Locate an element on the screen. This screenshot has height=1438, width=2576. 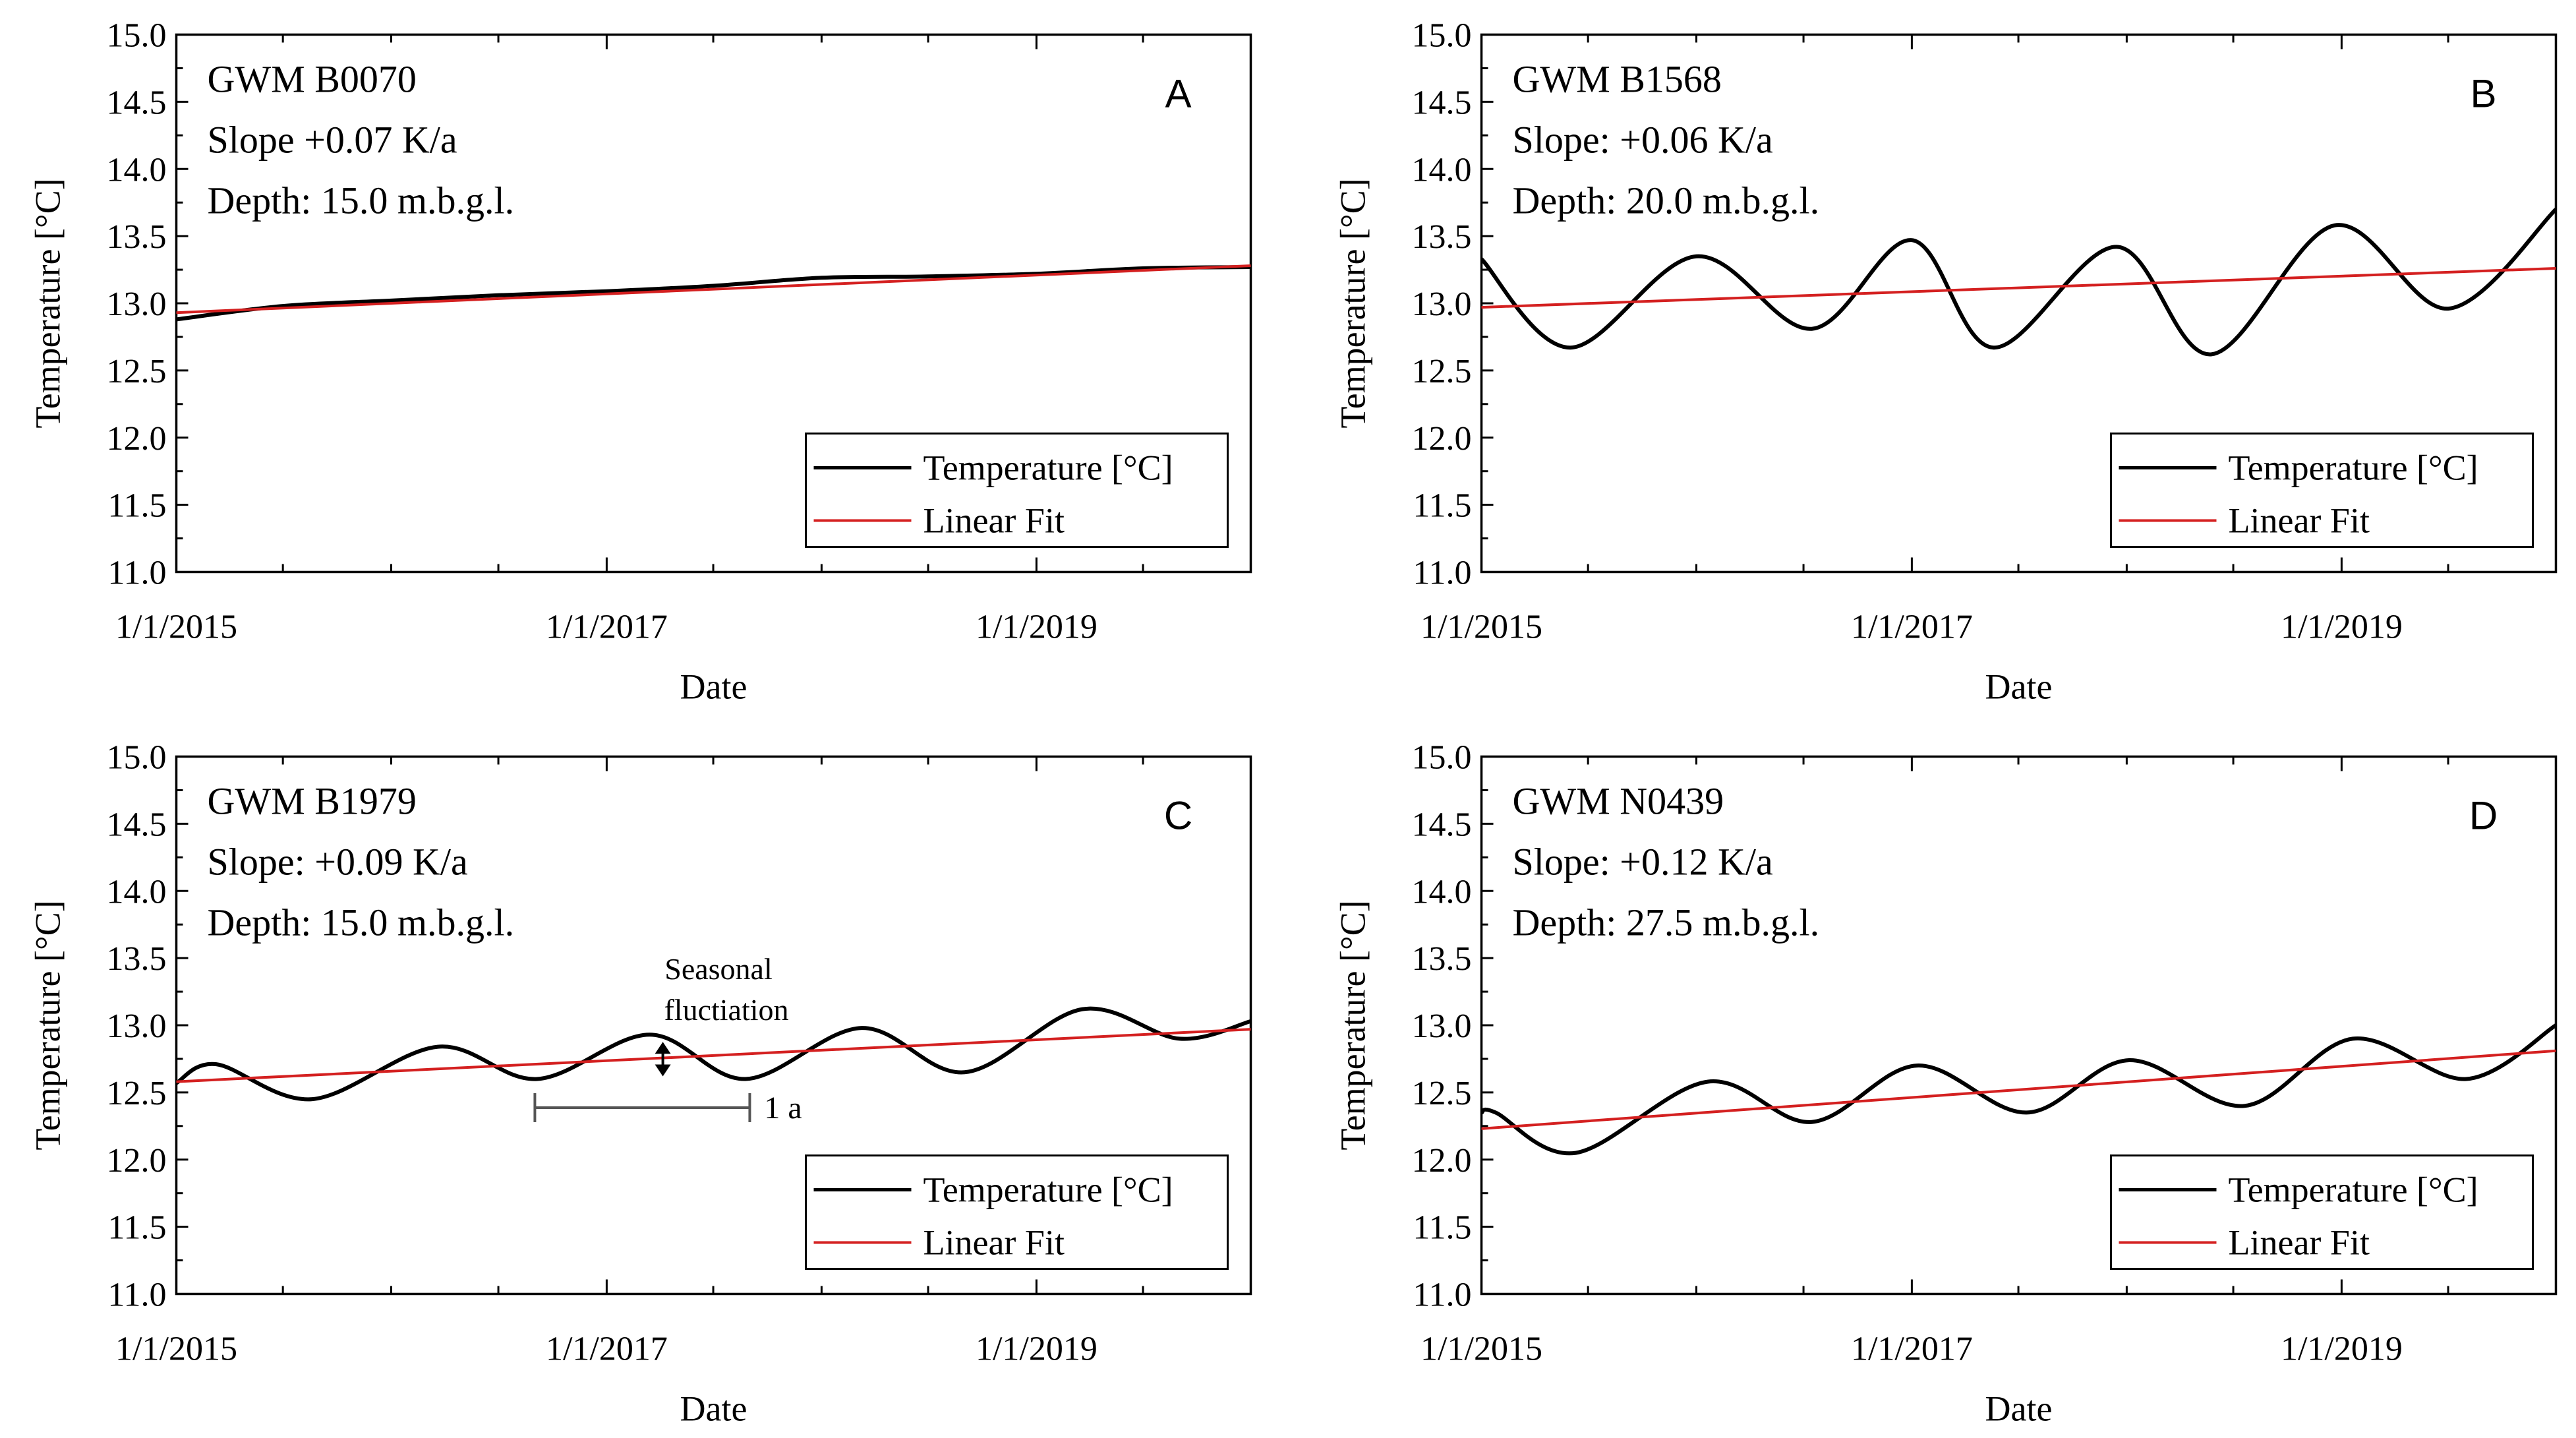
panel-letter: B is located at coordinates (2483, 94).